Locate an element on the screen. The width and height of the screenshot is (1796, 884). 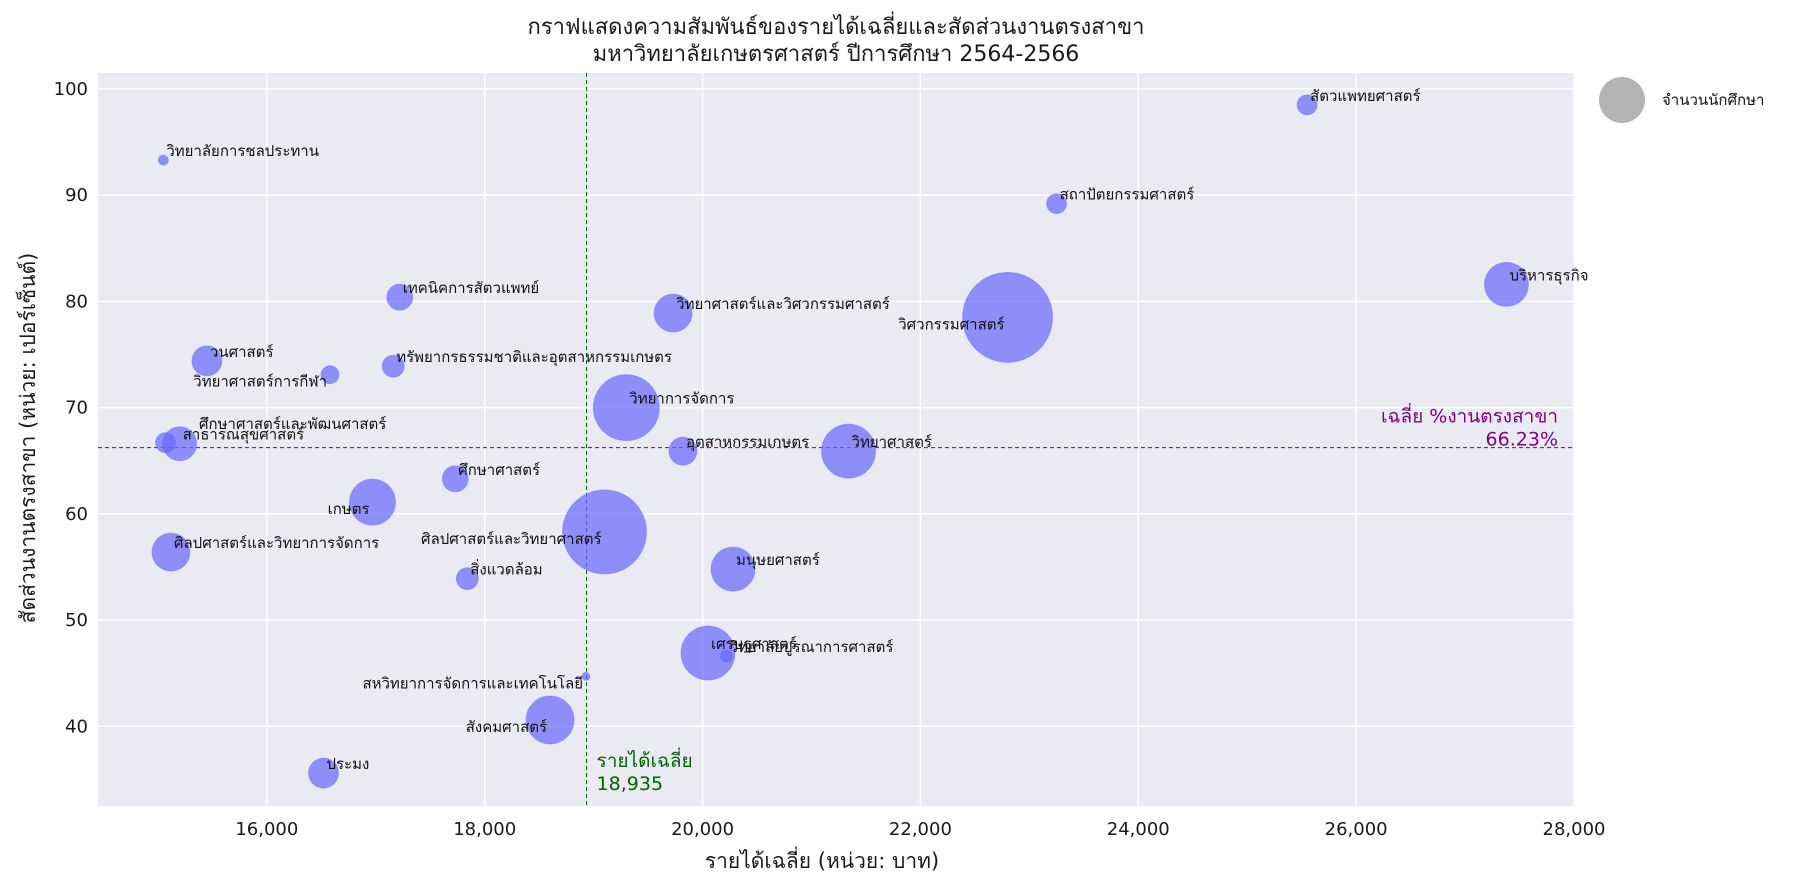
y-tick-label: 100 is located at coordinates (71, 89).